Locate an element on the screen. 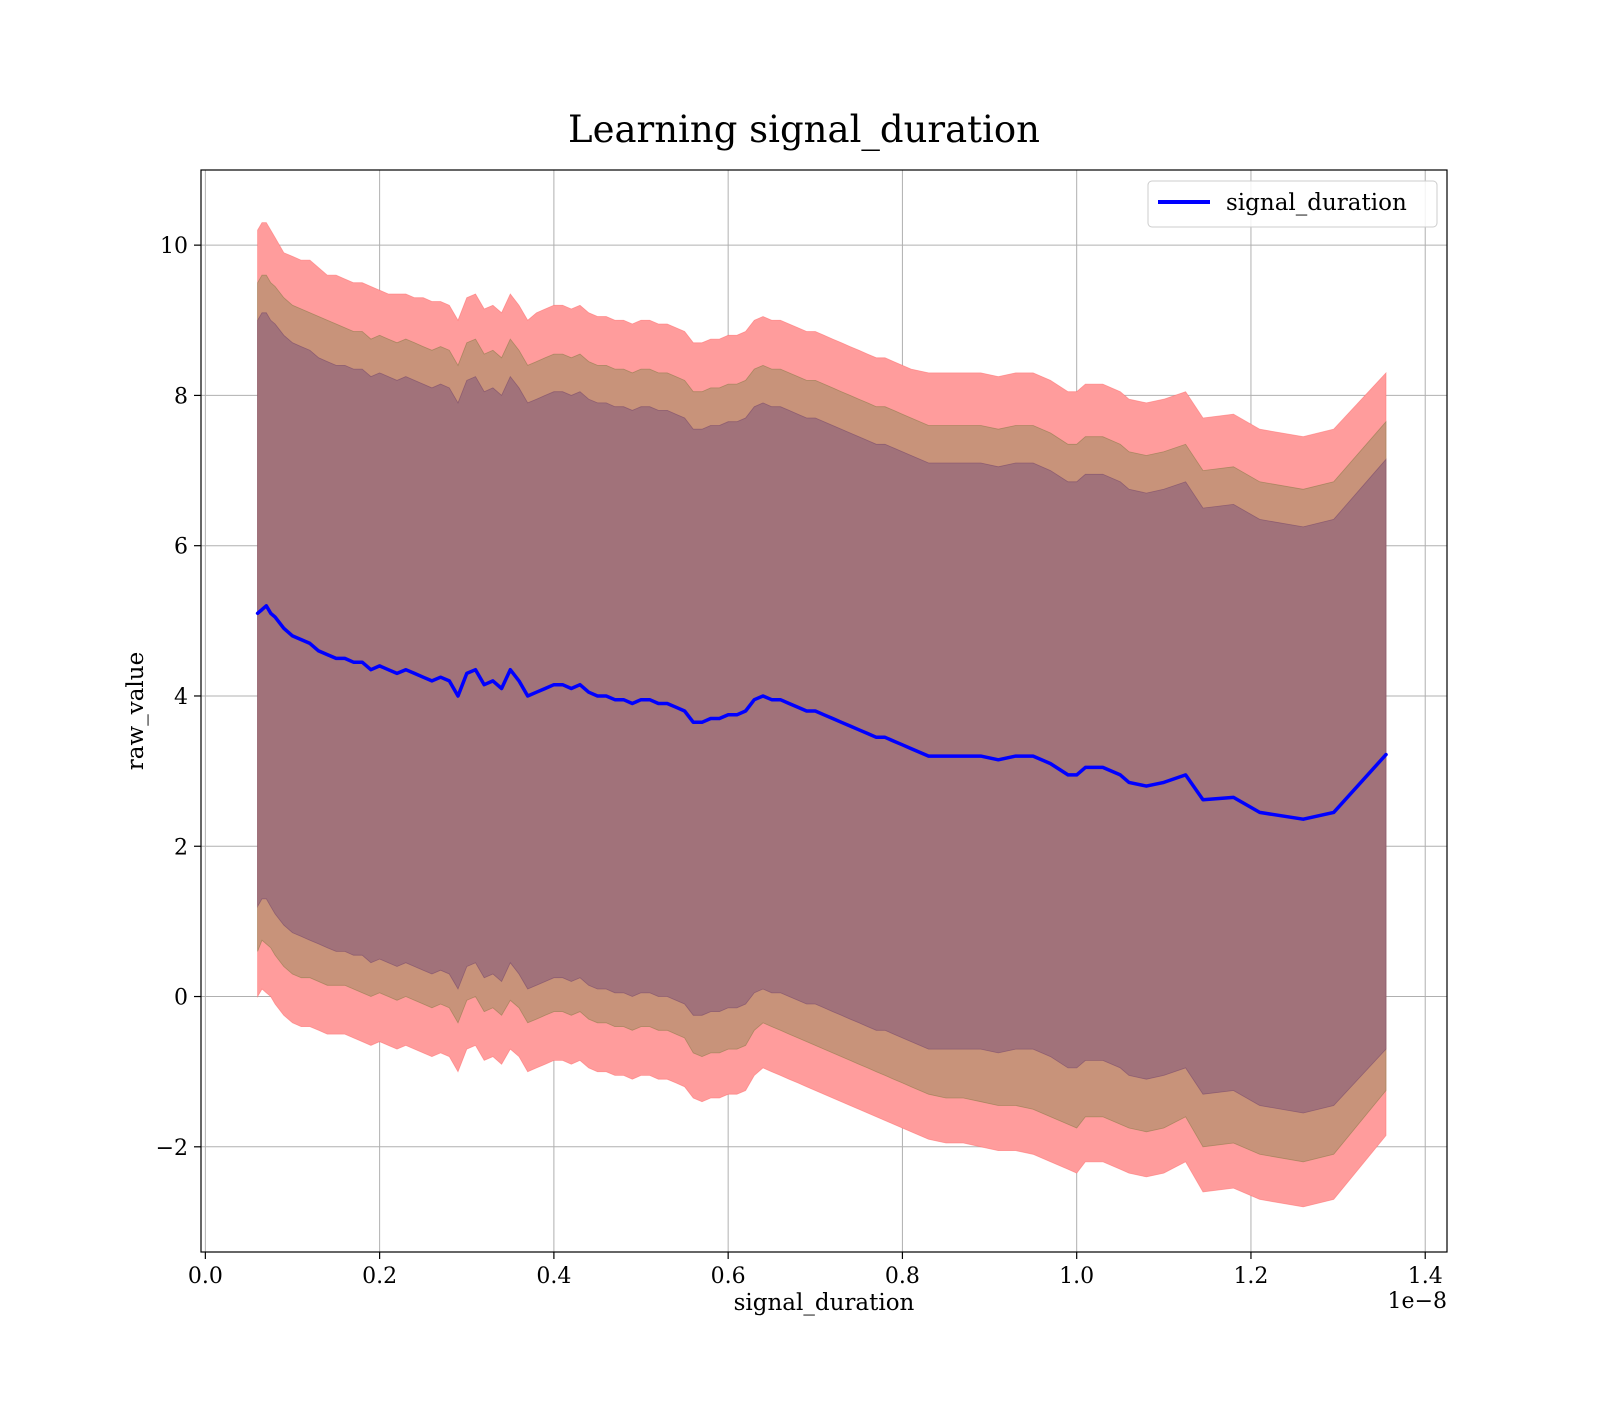 This screenshot has width=1600, height=1405. y-tick-label: 8 is located at coordinates (181, 396).